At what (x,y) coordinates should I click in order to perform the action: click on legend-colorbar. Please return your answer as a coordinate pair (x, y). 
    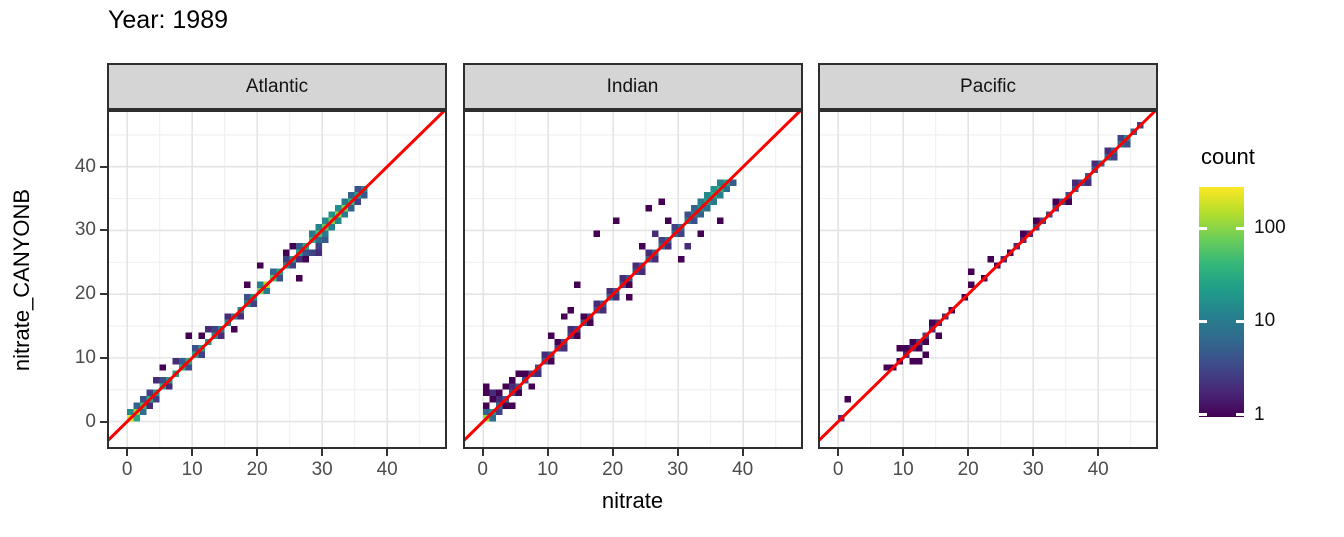
    Looking at the image, I should click on (1221, 302).